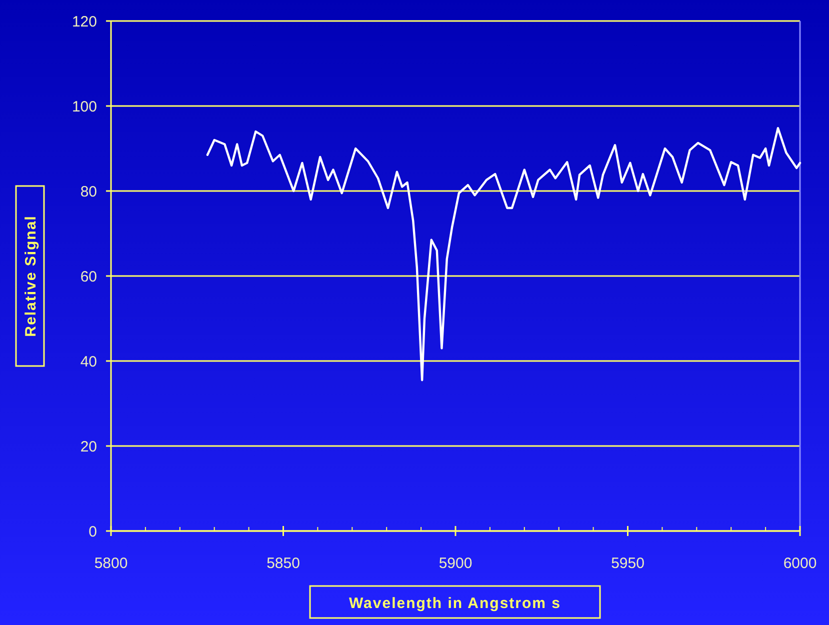 This screenshot has height=625, width=829. Describe the element at coordinates (88, 191) in the screenshot. I see `y-tick-label: 80` at that location.